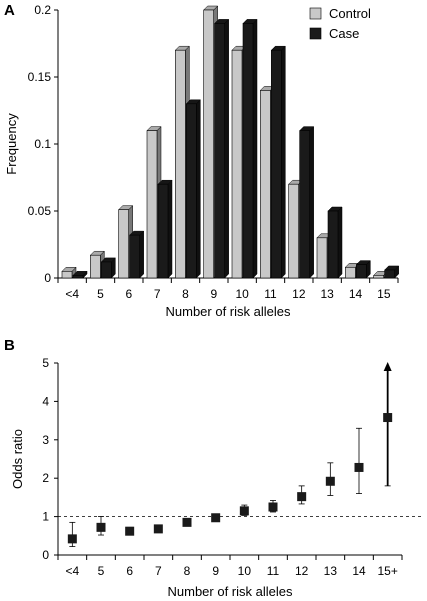 The height and width of the screenshot is (601, 427). What do you see at coordinates (245, 571) in the screenshot?
I see `x-tick-label-b: 10` at bounding box center [245, 571].